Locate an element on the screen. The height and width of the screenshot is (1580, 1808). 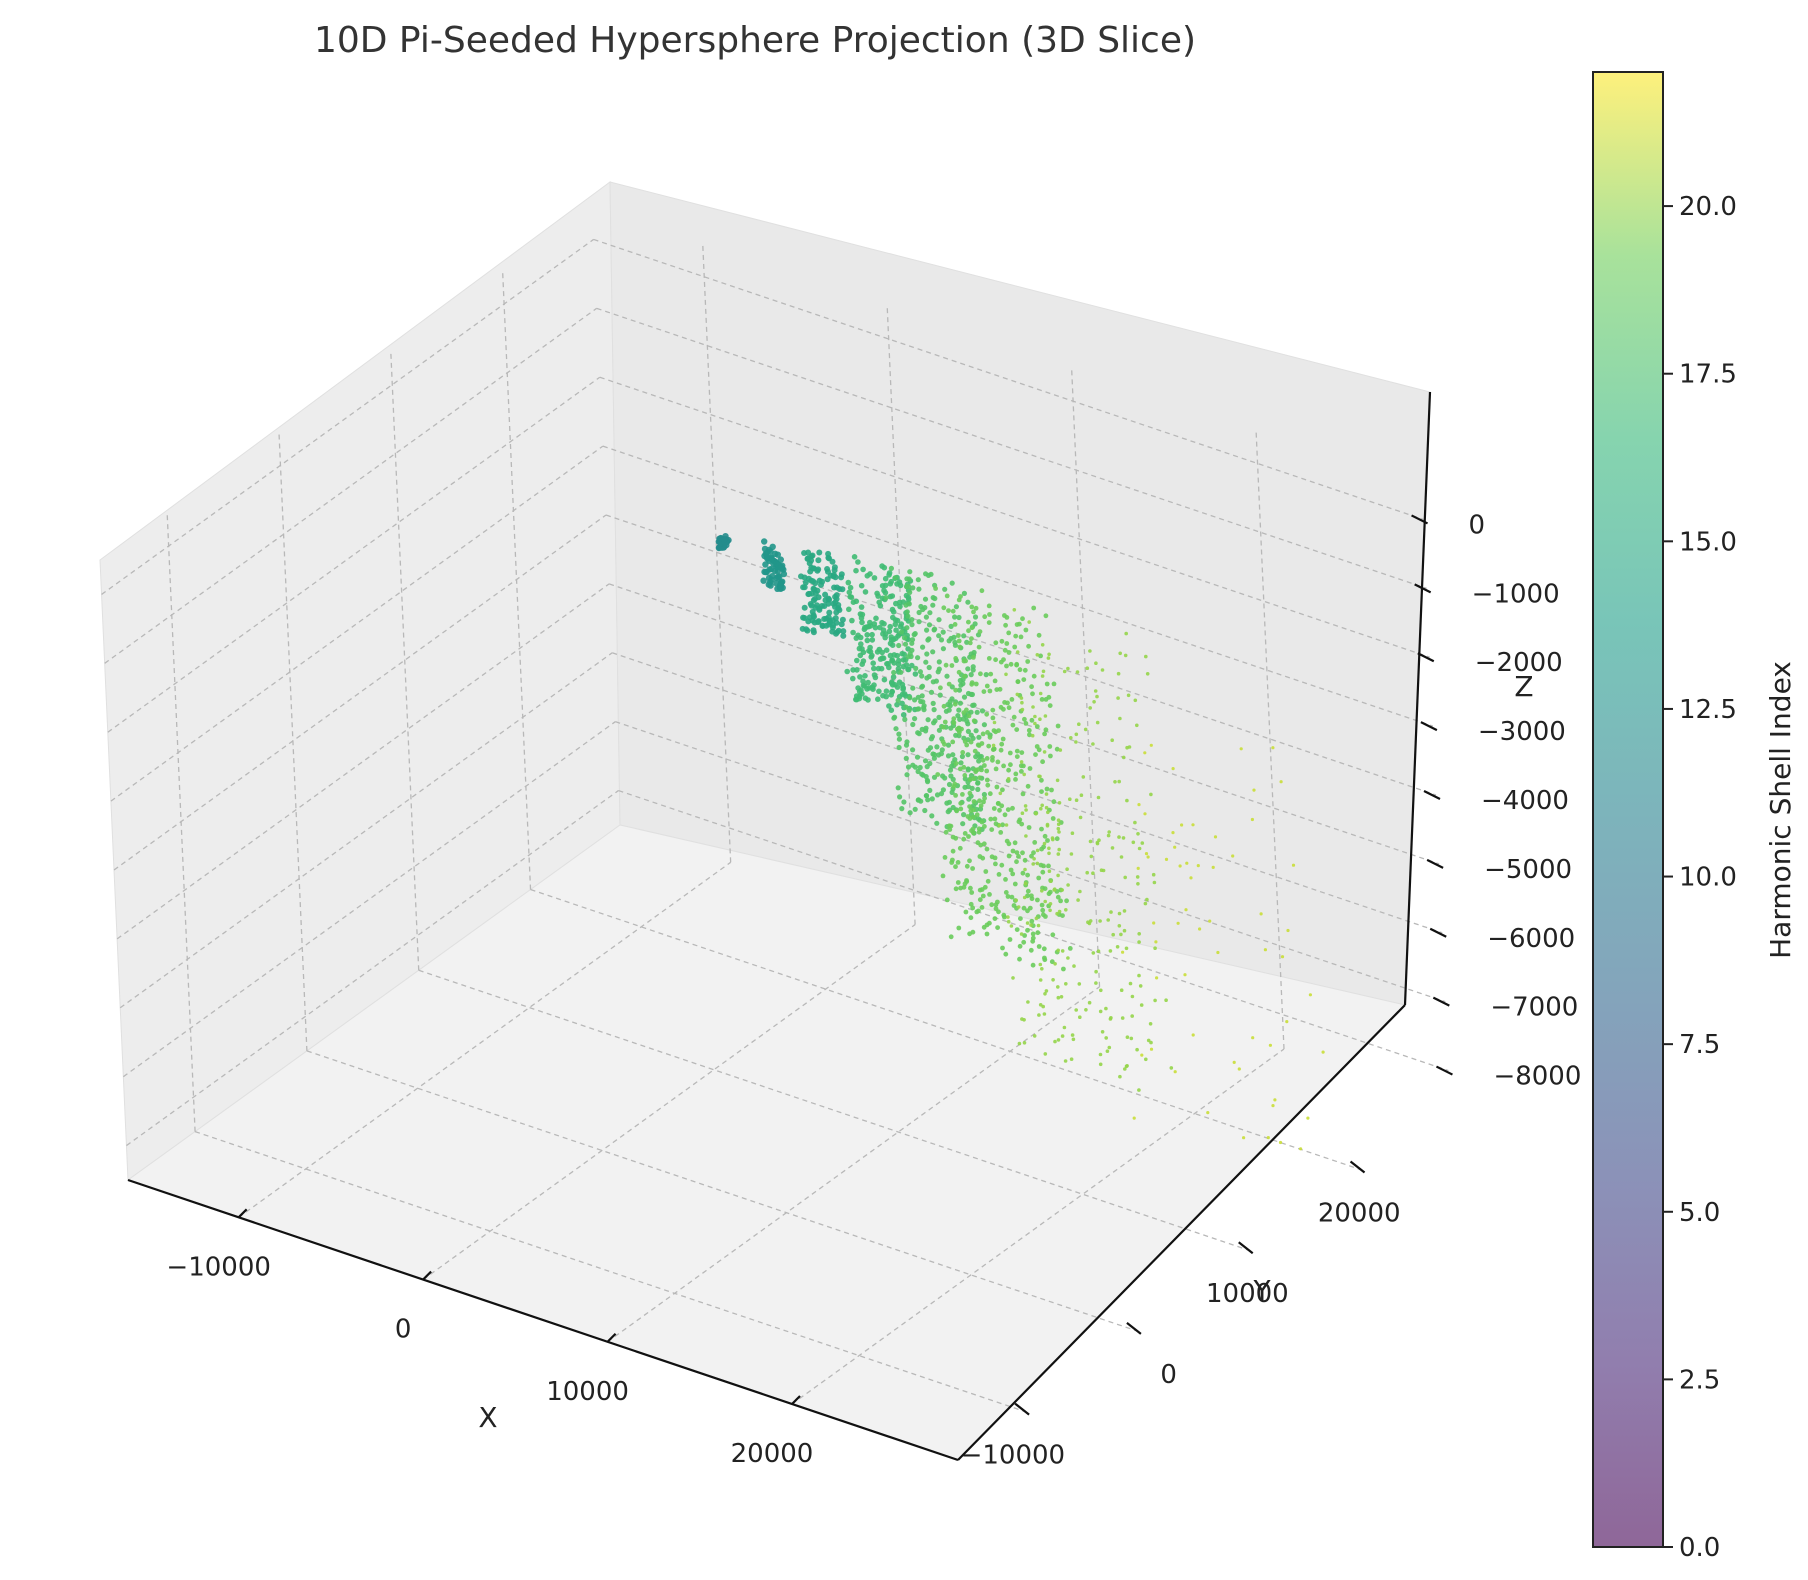
z-tick-label: −4000 is located at coordinates (1525, 801).